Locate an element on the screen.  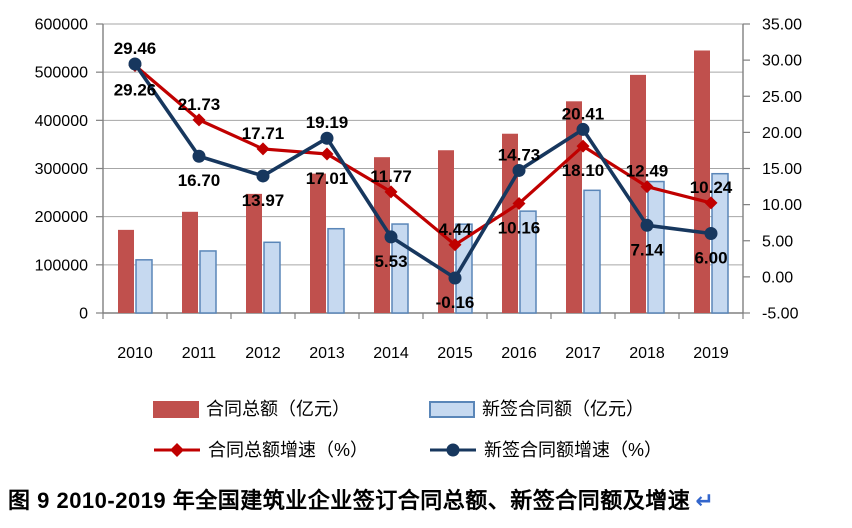
new-signed-bar-2011 is located at coordinates (208, 282).